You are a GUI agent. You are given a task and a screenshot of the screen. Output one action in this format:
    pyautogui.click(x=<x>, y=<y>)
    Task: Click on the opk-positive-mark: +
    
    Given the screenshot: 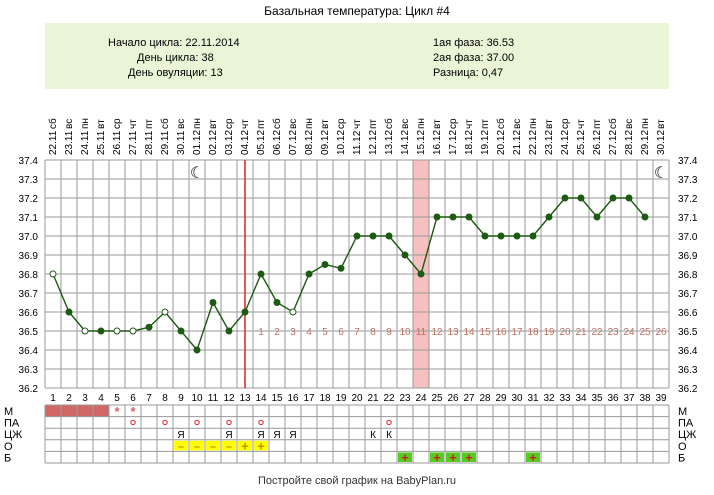 What is the action you would take?
    pyautogui.click(x=261, y=445)
    